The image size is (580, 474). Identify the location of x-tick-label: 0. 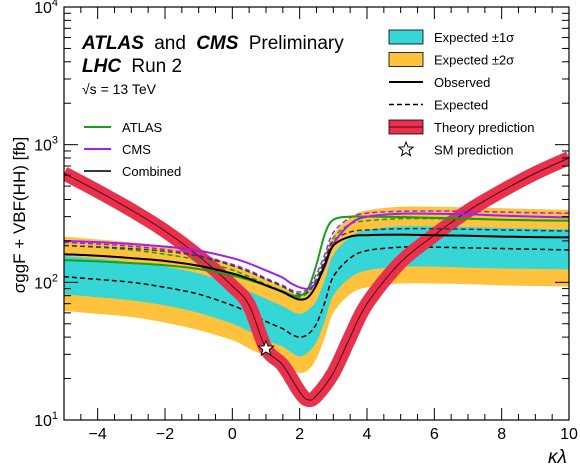
(232, 434).